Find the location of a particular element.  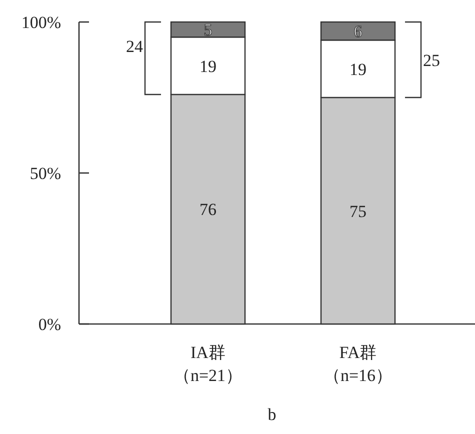

y-tick-label: 0% is located at coordinates (49, 324).